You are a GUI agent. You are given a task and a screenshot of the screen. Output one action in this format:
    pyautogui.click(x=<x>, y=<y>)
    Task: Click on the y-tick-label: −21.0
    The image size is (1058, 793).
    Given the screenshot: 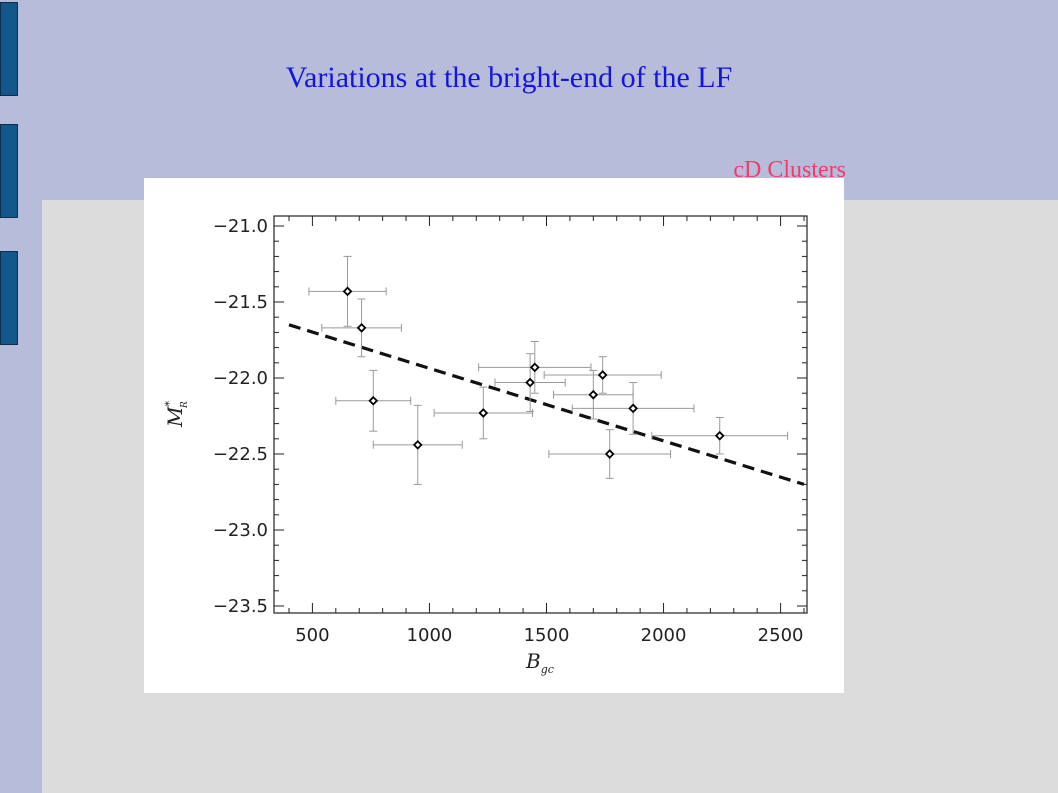 What is the action you would take?
    pyautogui.click(x=240, y=226)
    